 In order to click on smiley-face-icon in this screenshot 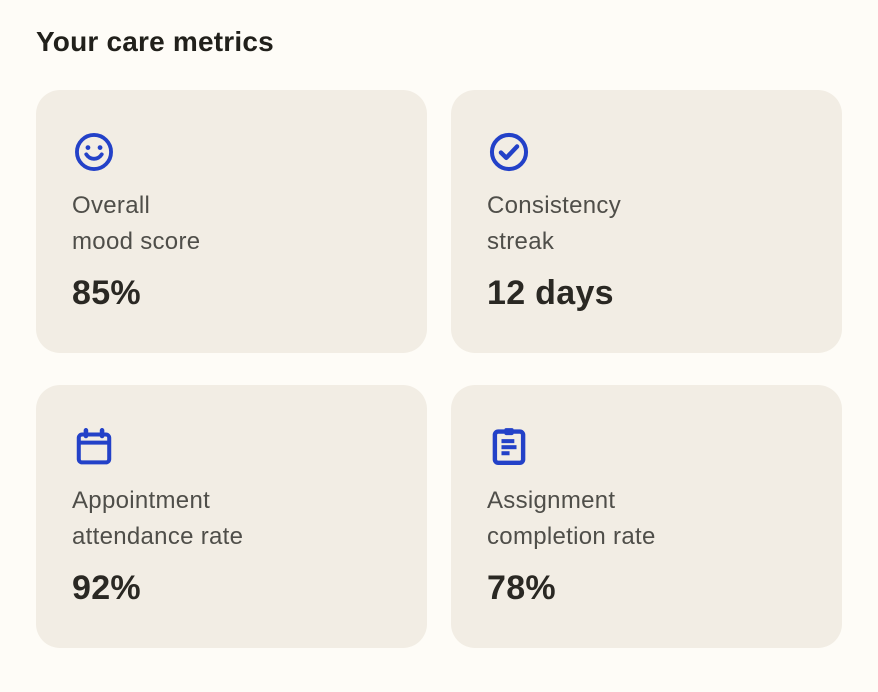, I will do `click(94, 152)`.